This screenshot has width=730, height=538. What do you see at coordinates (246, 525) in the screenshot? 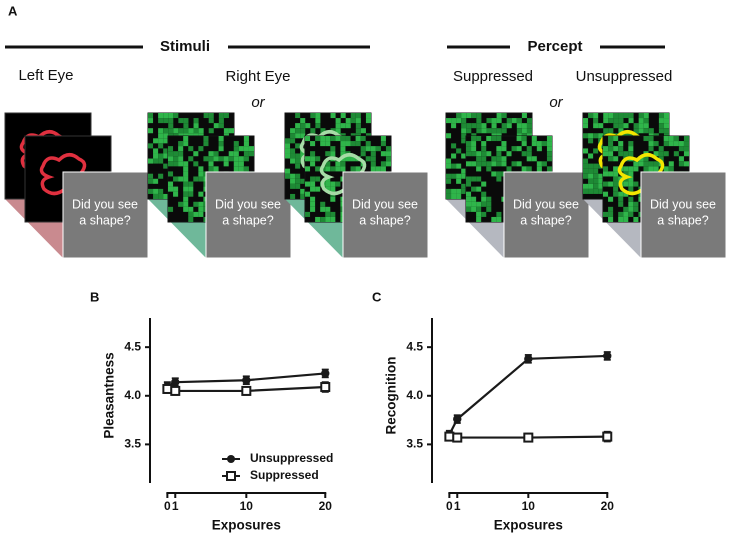
I see `x-axis-title: Exposures` at bounding box center [246, 525].